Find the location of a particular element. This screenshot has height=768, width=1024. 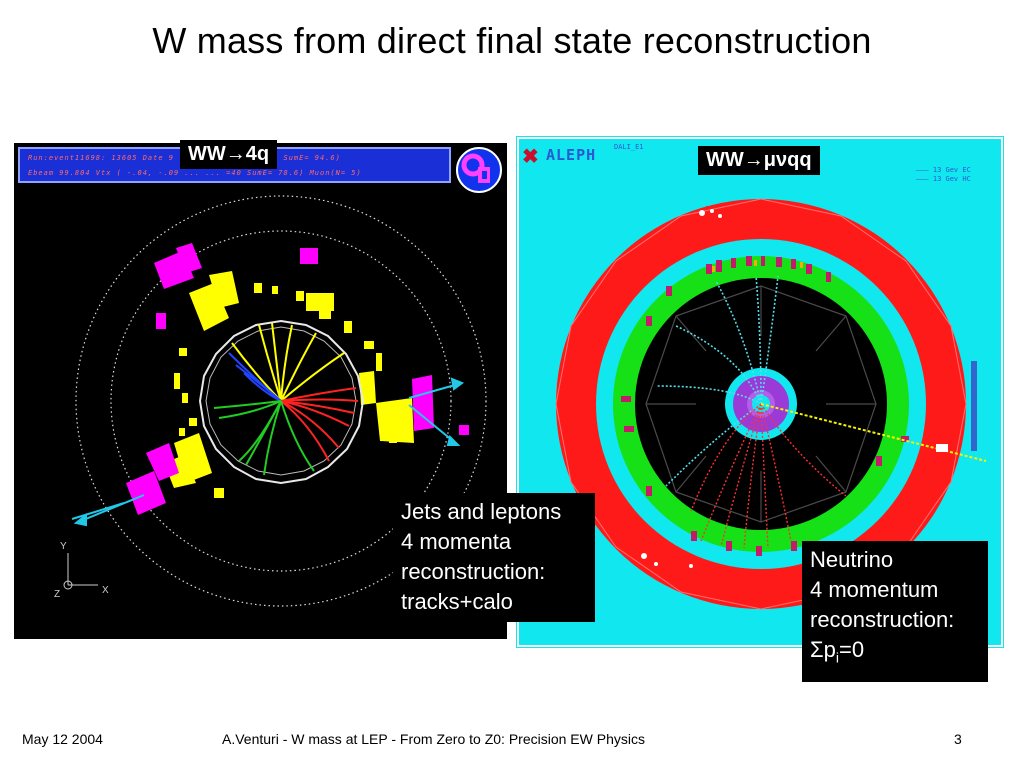

i-subscript: i is located at coordinates (837, 657).